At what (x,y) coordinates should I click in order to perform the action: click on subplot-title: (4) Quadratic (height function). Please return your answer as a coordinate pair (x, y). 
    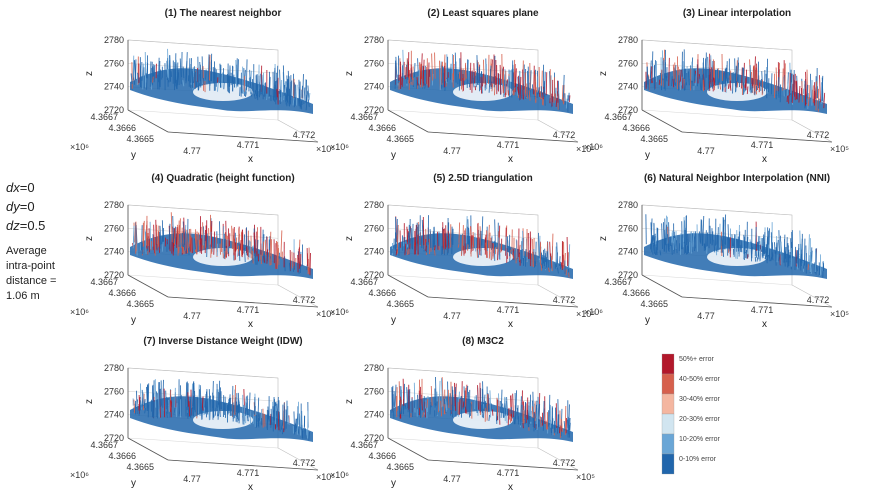
    Looking at the image, I should click on (222, 178).